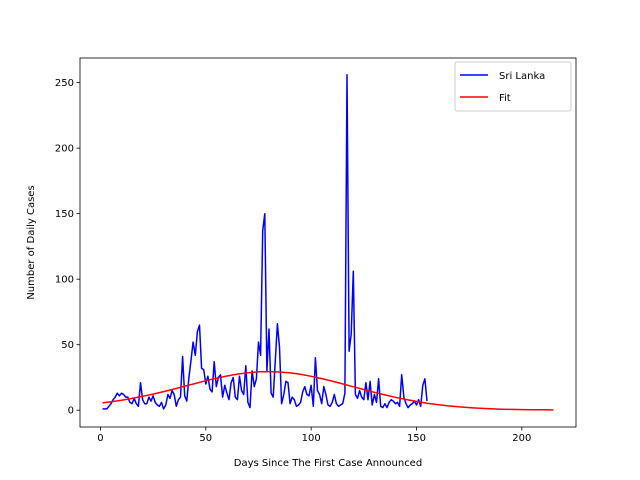 The height and width of the screenshot is (480, 640). I want to click on x-axis-label: Days Since The First Case Announced, so click(328, 463).